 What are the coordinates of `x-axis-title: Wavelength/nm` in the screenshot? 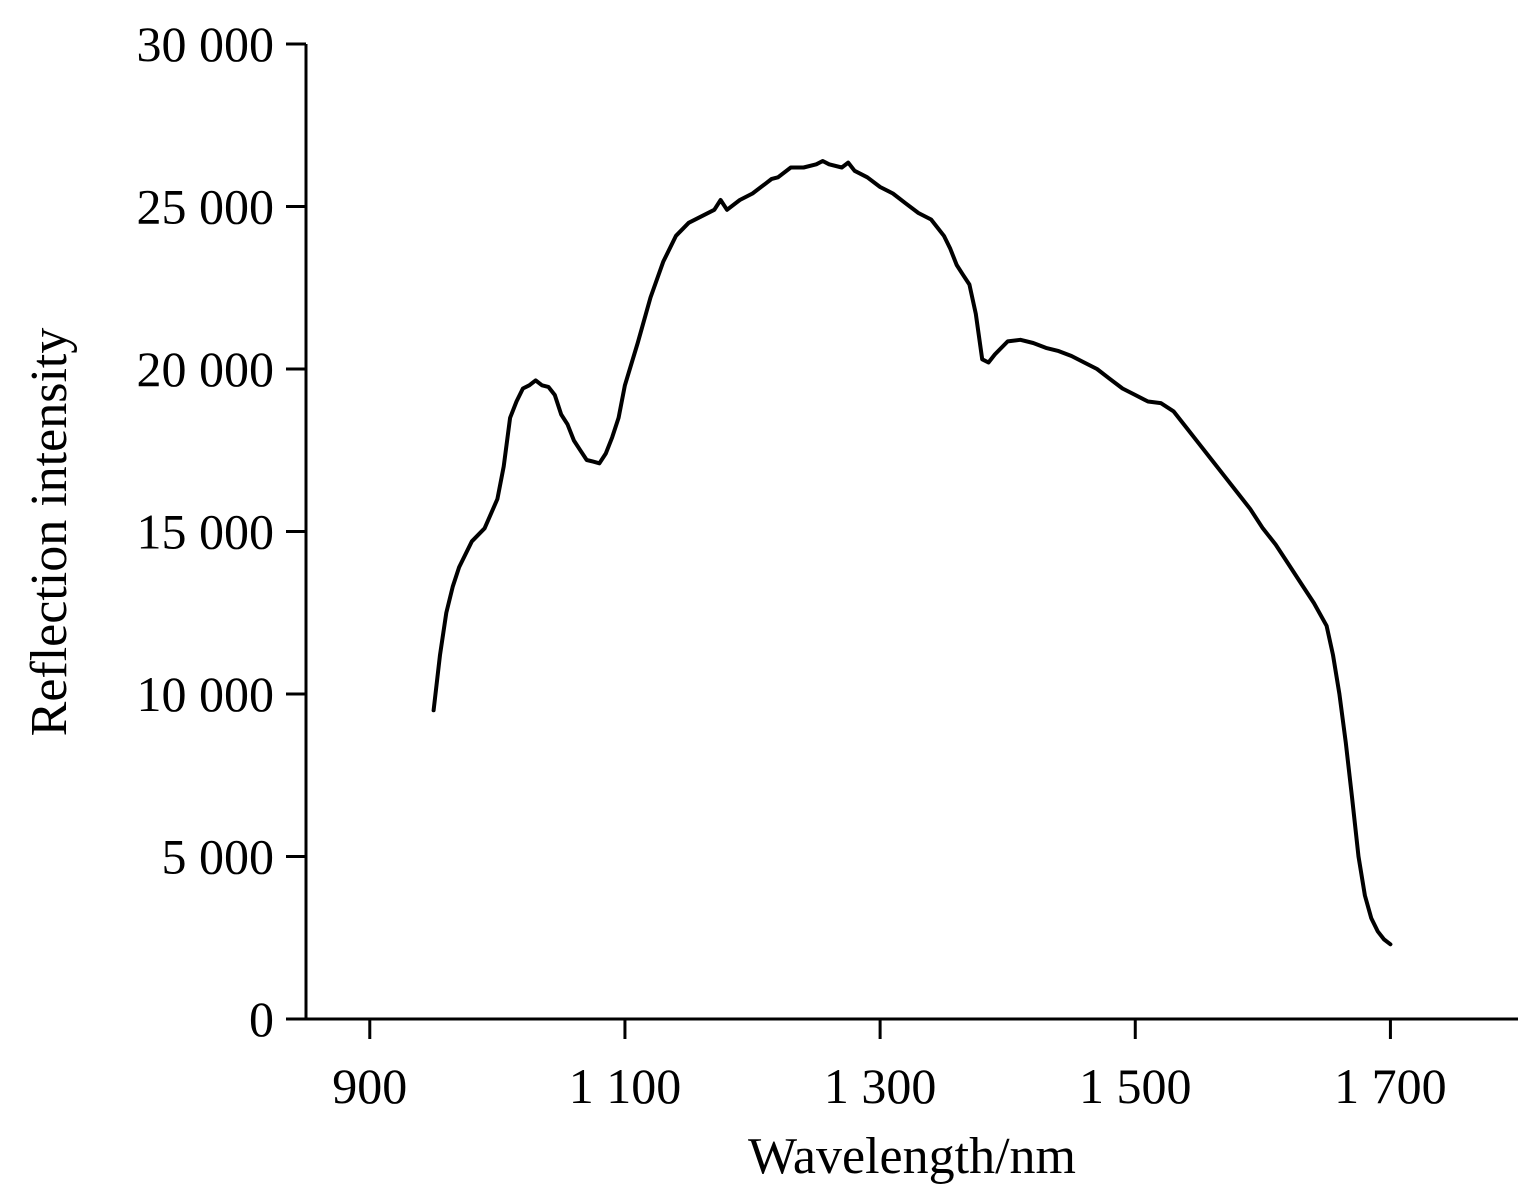 It's located at (912, 1156).